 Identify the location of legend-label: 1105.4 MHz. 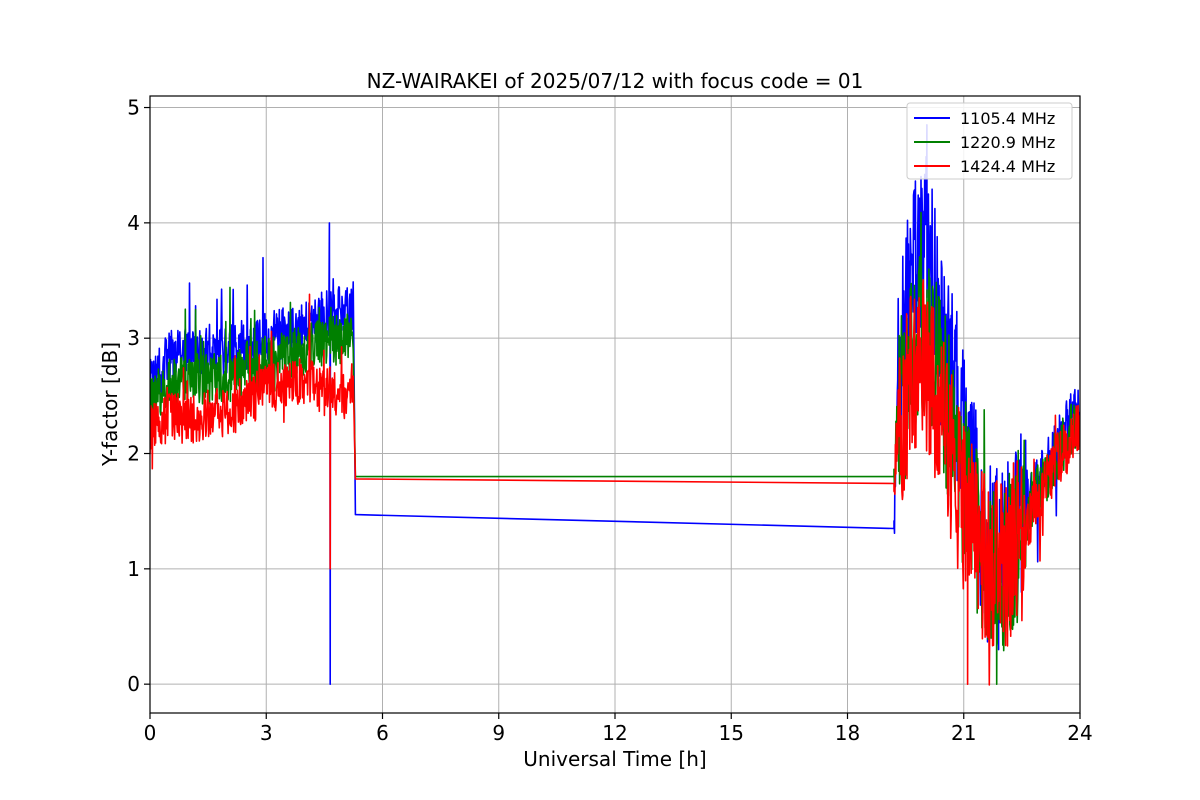
(1007, 118).